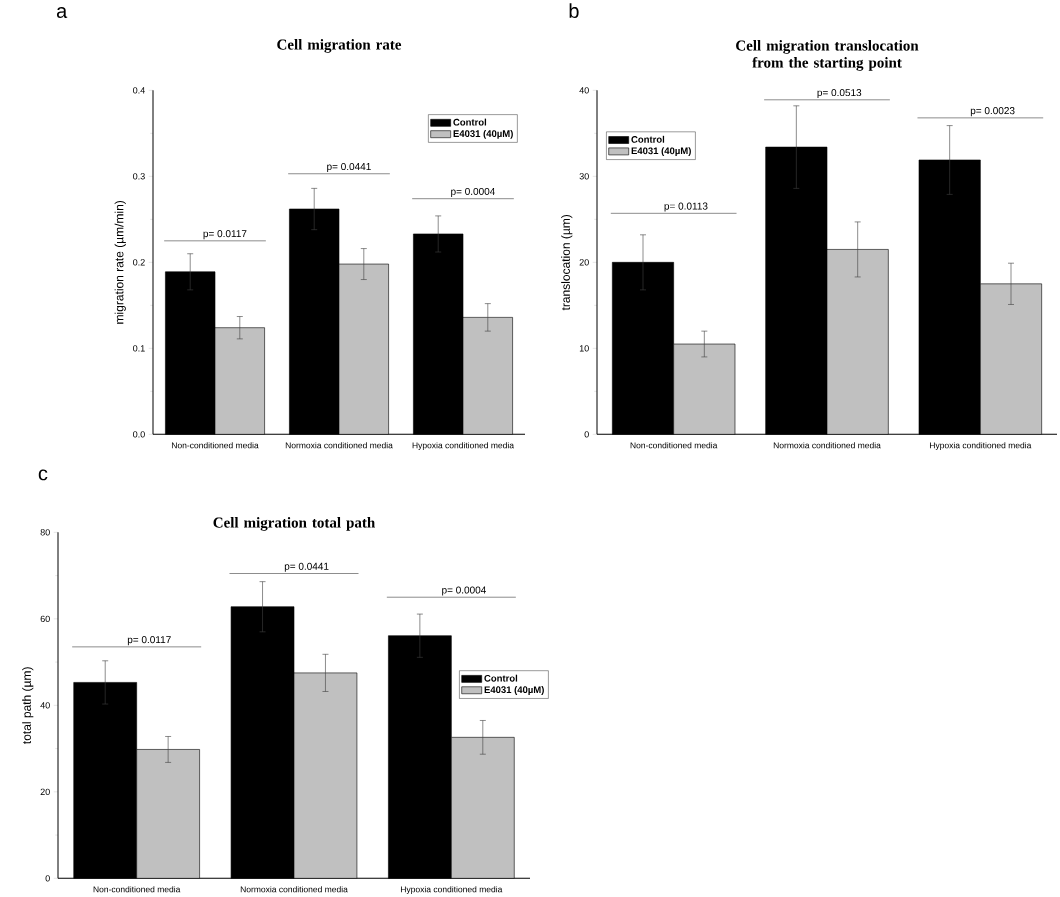  What do you see at coordinates (567, 262) in the screenshot?
I see `y-axis-title: translocation (µm)` at bounding box center [567, 262].